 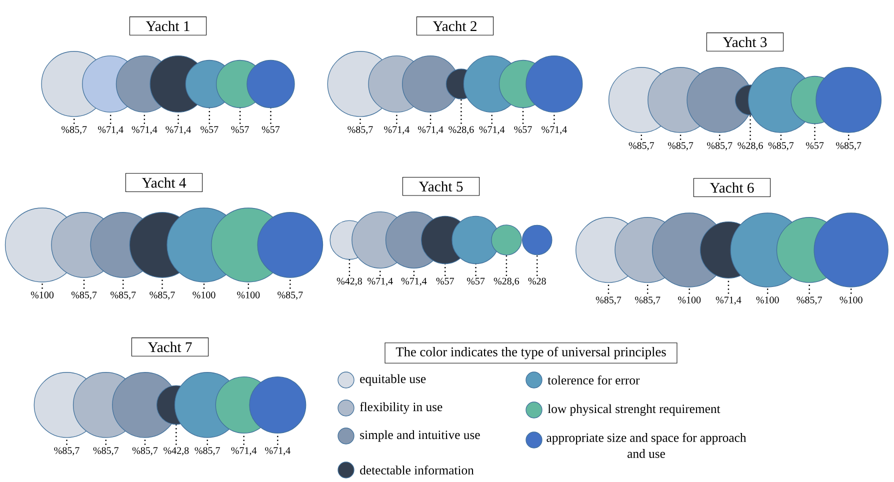 I want to click on category-label: tolerence for error, so click(x=594, y=380).